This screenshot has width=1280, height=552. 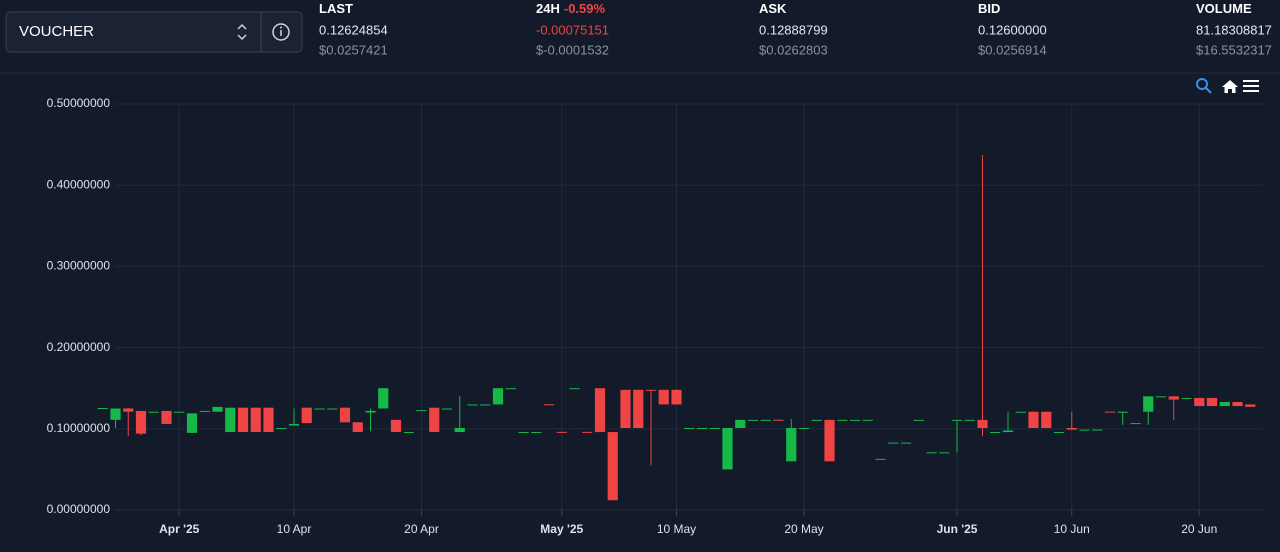 I want to click on stat-label: BID, so click(x=989, y=8).